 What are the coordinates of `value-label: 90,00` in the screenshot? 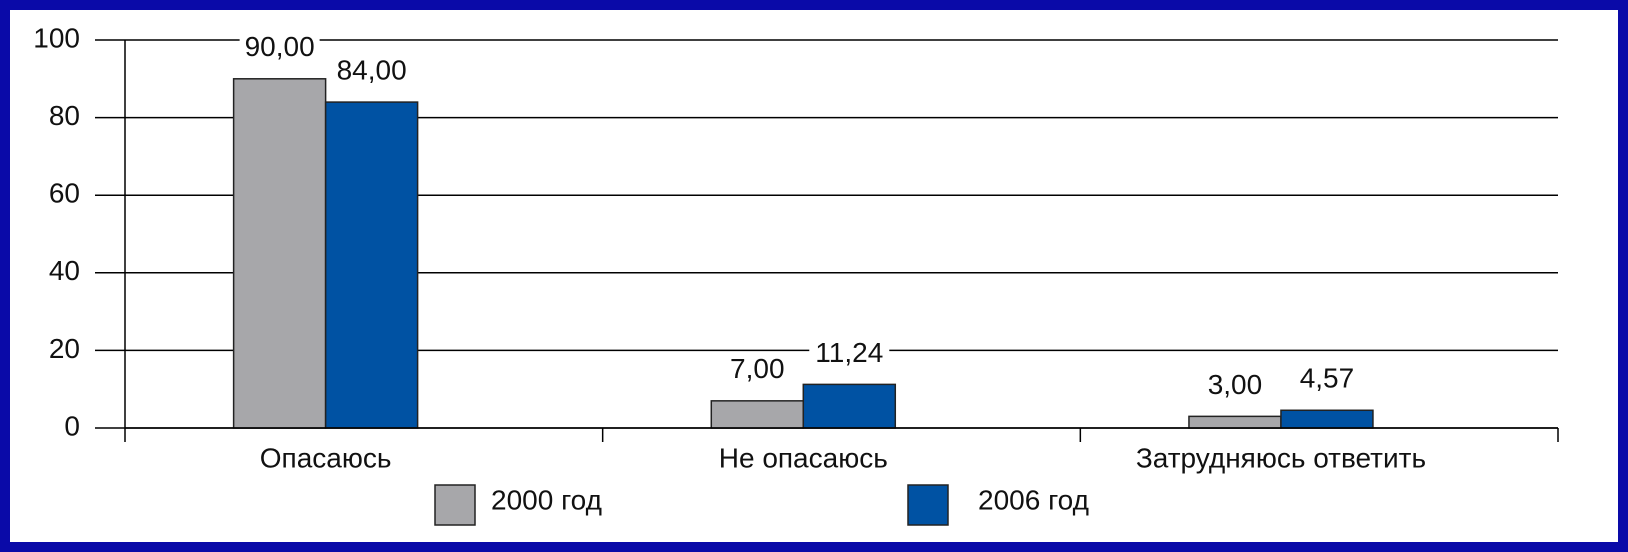 It's located at (280, 46).